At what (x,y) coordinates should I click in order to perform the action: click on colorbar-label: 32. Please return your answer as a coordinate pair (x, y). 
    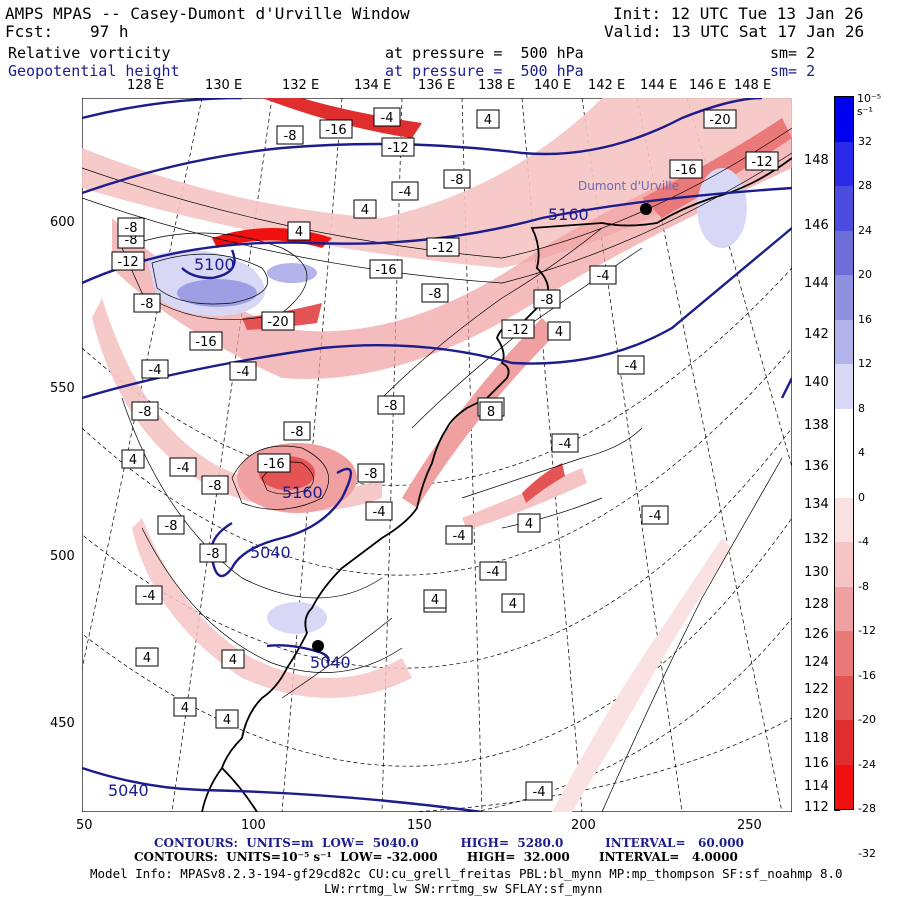
    Looking at the image, I should click on (865, 141).